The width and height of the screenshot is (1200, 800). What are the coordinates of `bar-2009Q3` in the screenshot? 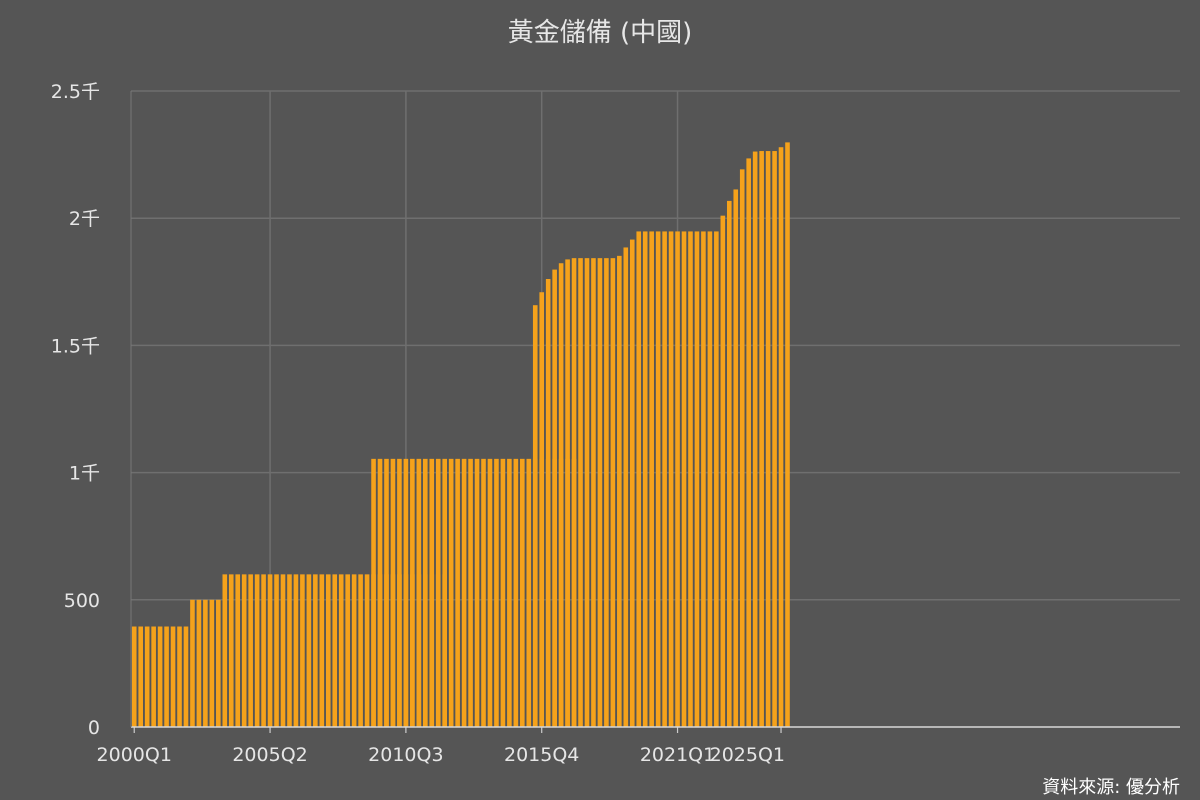 It's located at (380, 592).